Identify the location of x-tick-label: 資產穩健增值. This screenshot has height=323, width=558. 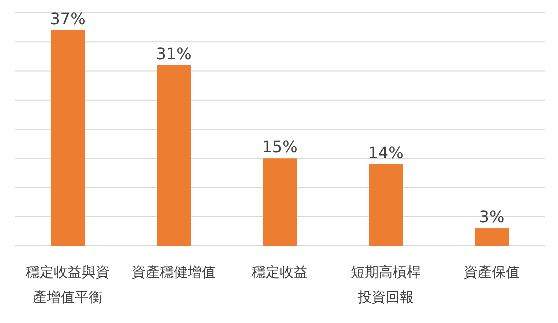
(174, 273).